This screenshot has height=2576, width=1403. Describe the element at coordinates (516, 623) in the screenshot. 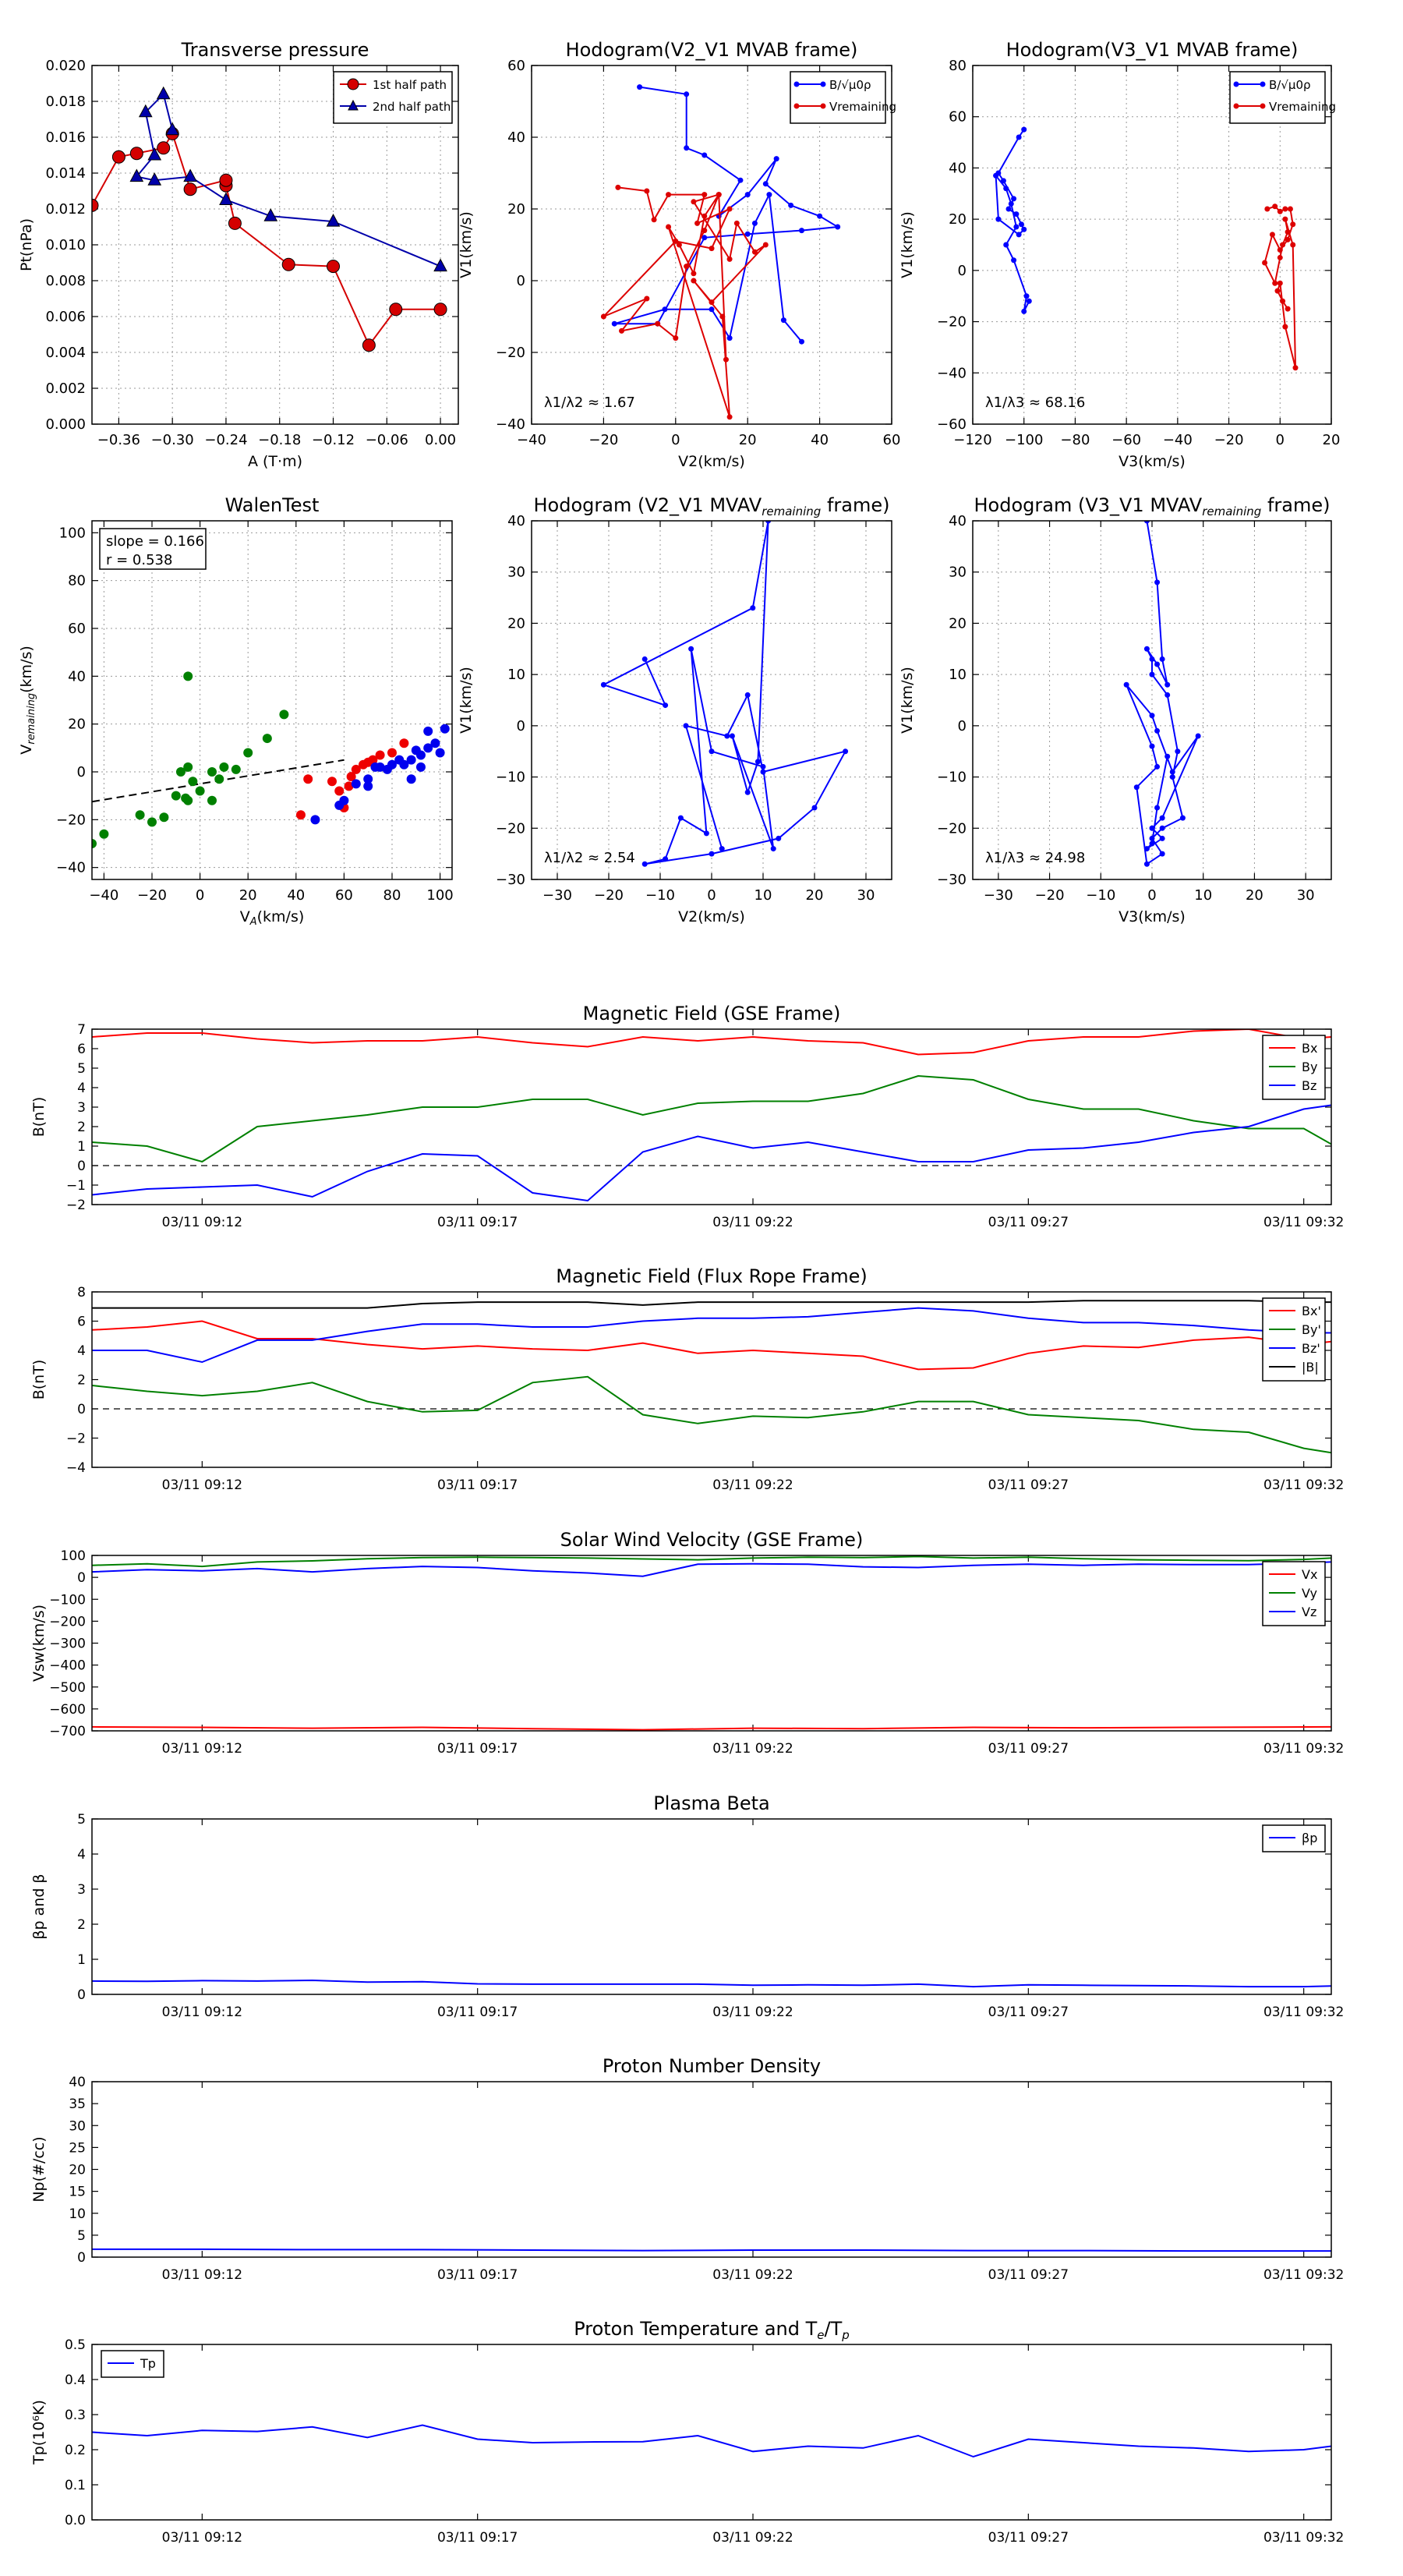

I see `y-tick-label: 20` at that location.